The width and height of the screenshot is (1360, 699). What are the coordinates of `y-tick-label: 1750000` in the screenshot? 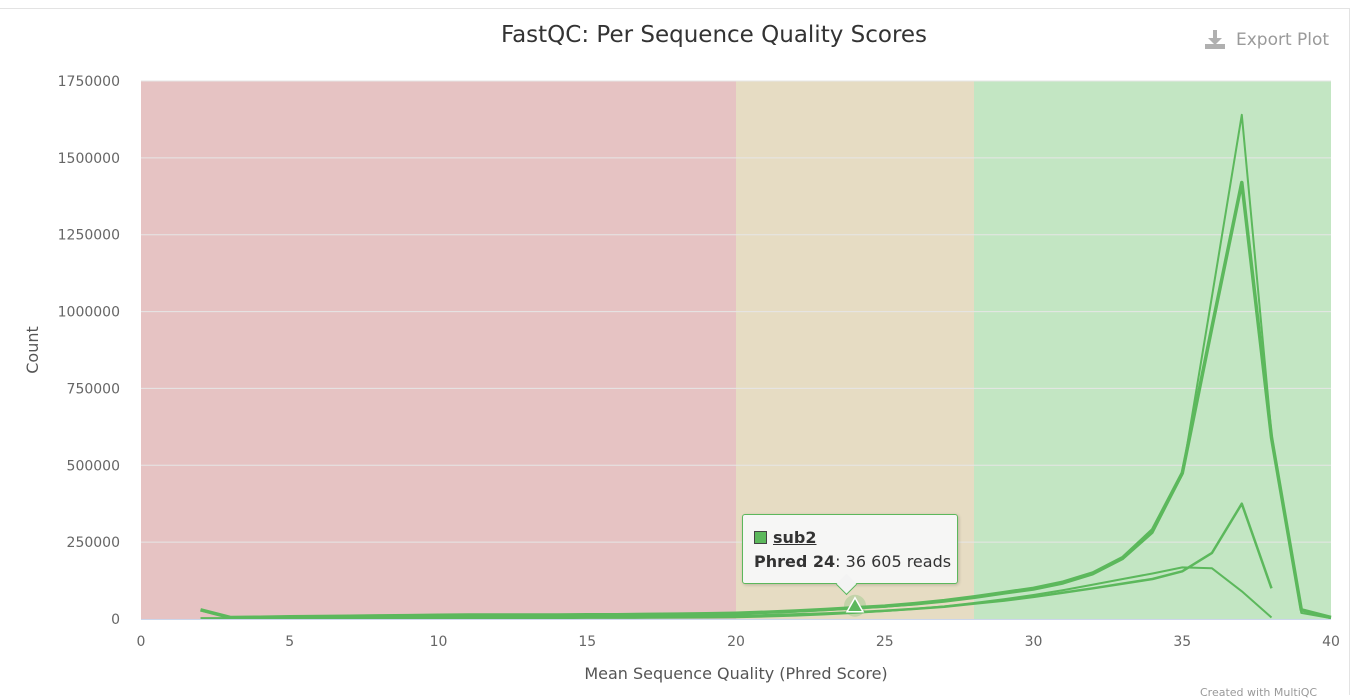 It's located at (89, 82).